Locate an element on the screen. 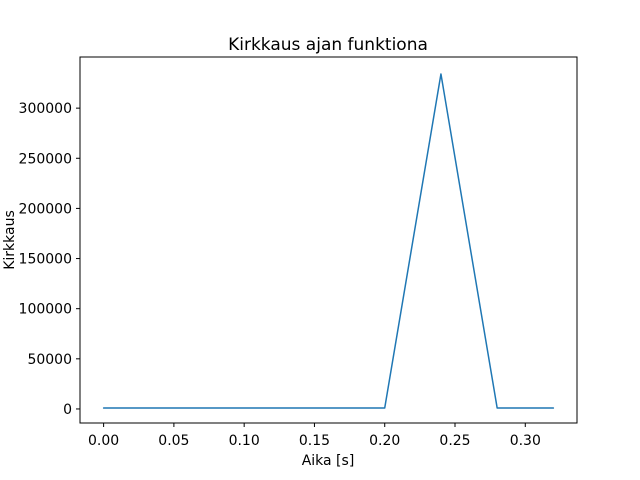  y-axis-label: Kirkkaus is located at coordinates (10, 240).